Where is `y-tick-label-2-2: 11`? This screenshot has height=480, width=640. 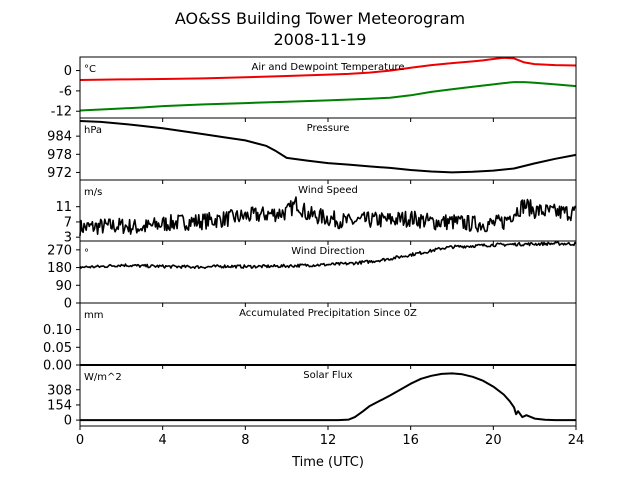 y-tick-label-2-2: 11 is located at coordinates (63, 207).